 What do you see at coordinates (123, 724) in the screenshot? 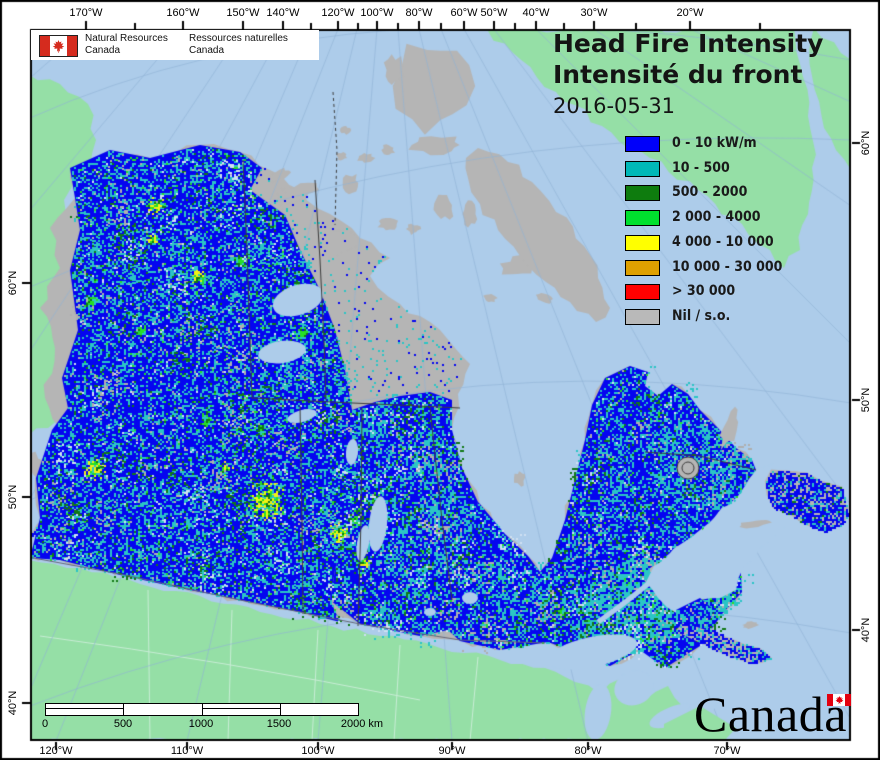
I see `scale-bar-tick-label: 500` at bounding box center [123, 724].